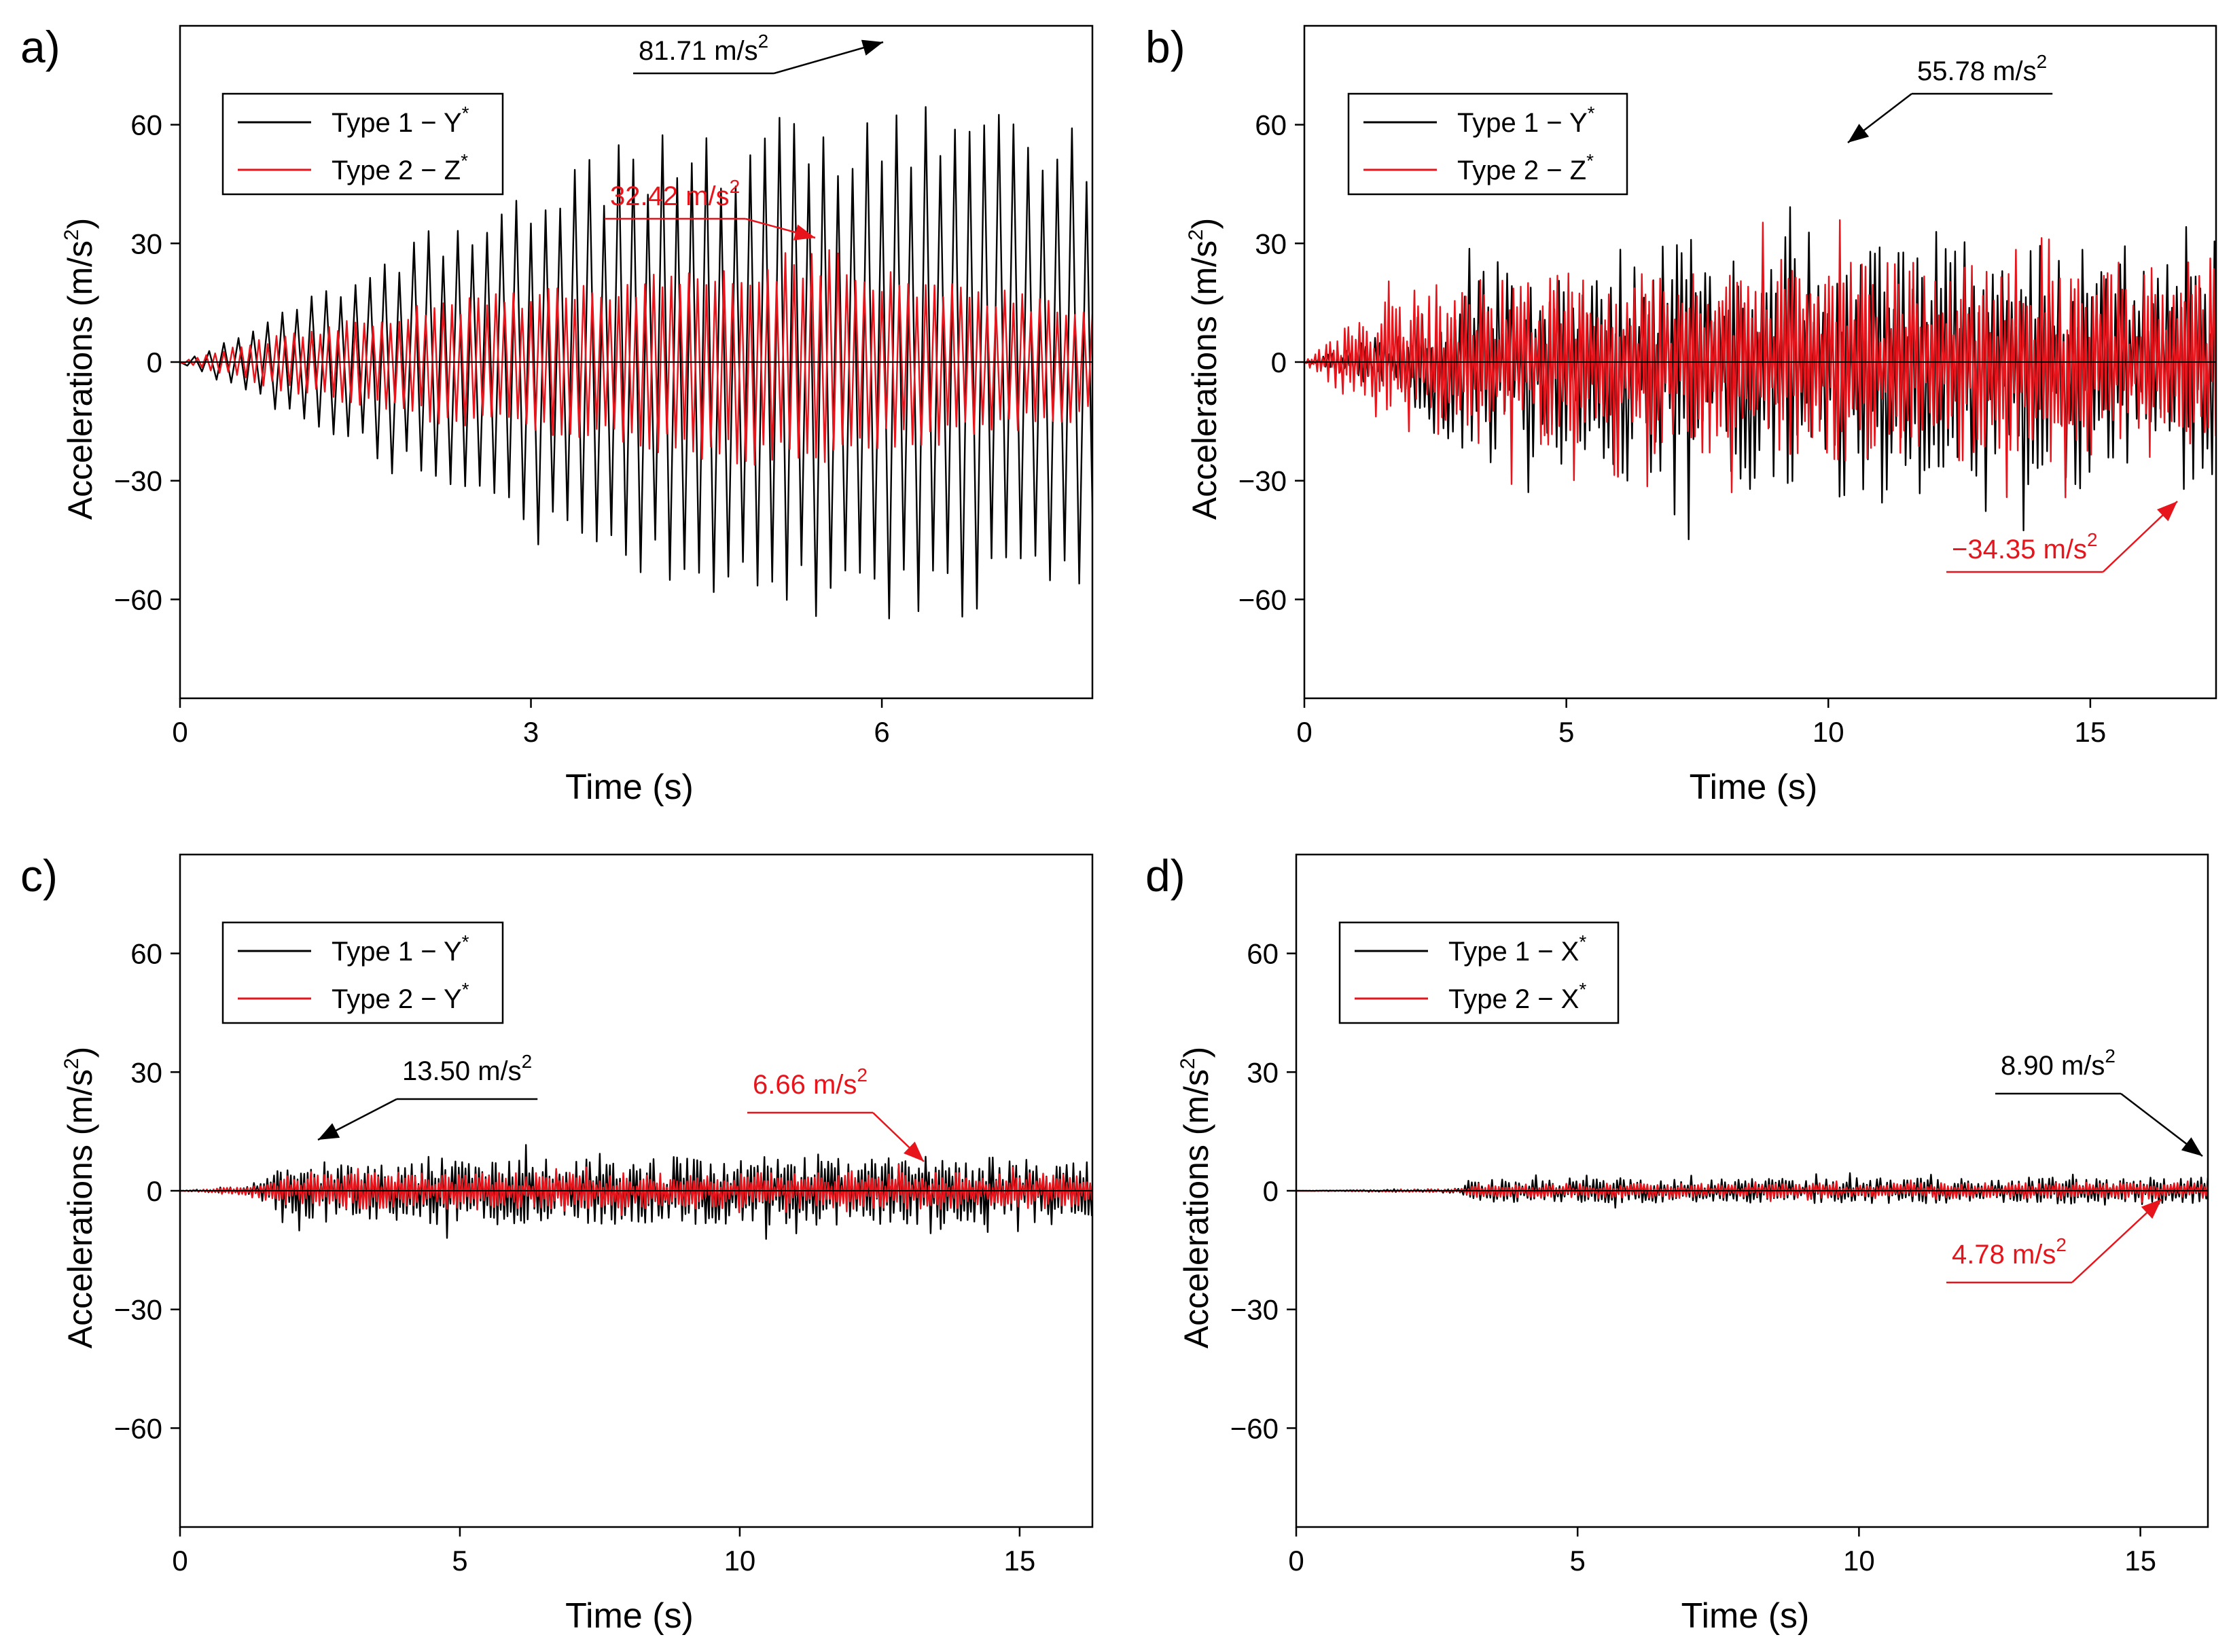 This screenshot has width=2231, height=1652. I want to click on annotation-label: 55.78 m/s2, so click(1982, 68).